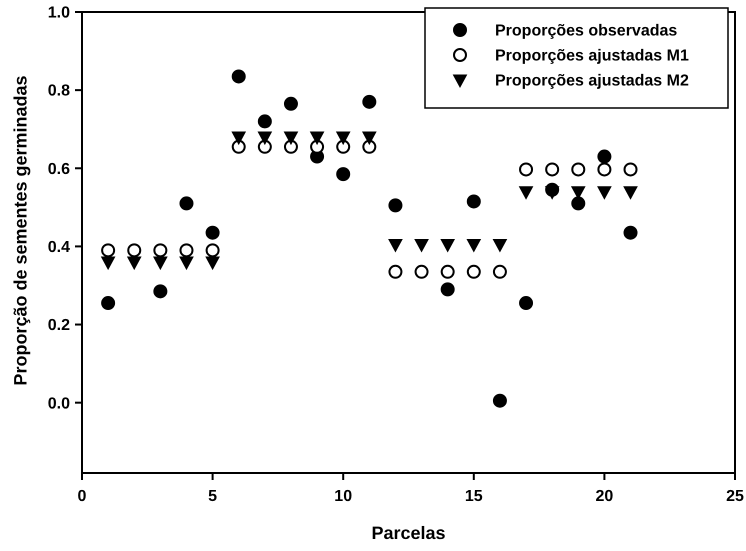  I want to click on legend-label: Proporções observadas, so click(586, 31).